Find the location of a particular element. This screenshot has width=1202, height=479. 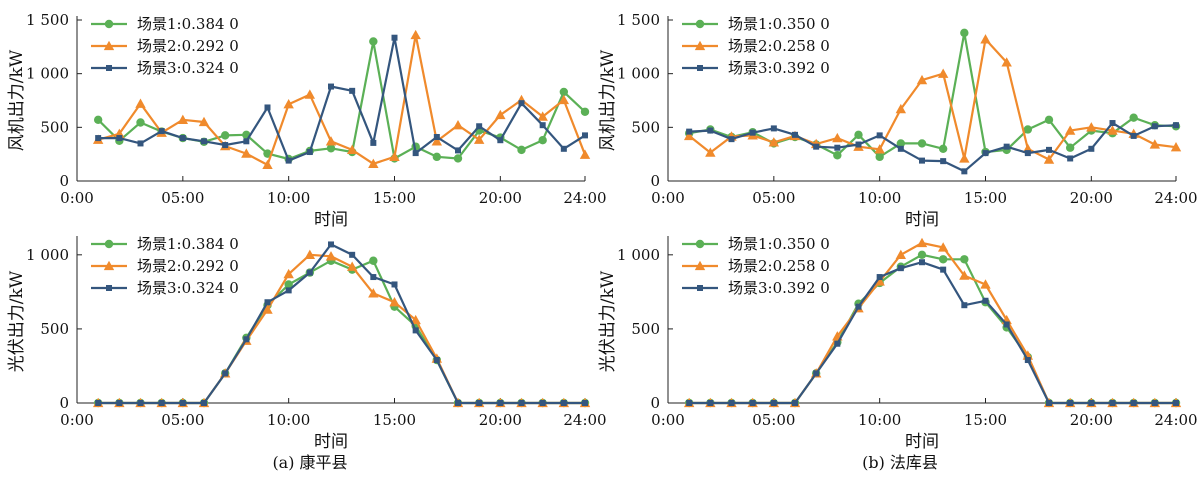

legend: 场景1:0.384 0 场景2:0.292 0 场景3:0.324 0 is located at coordinates (165, 266).